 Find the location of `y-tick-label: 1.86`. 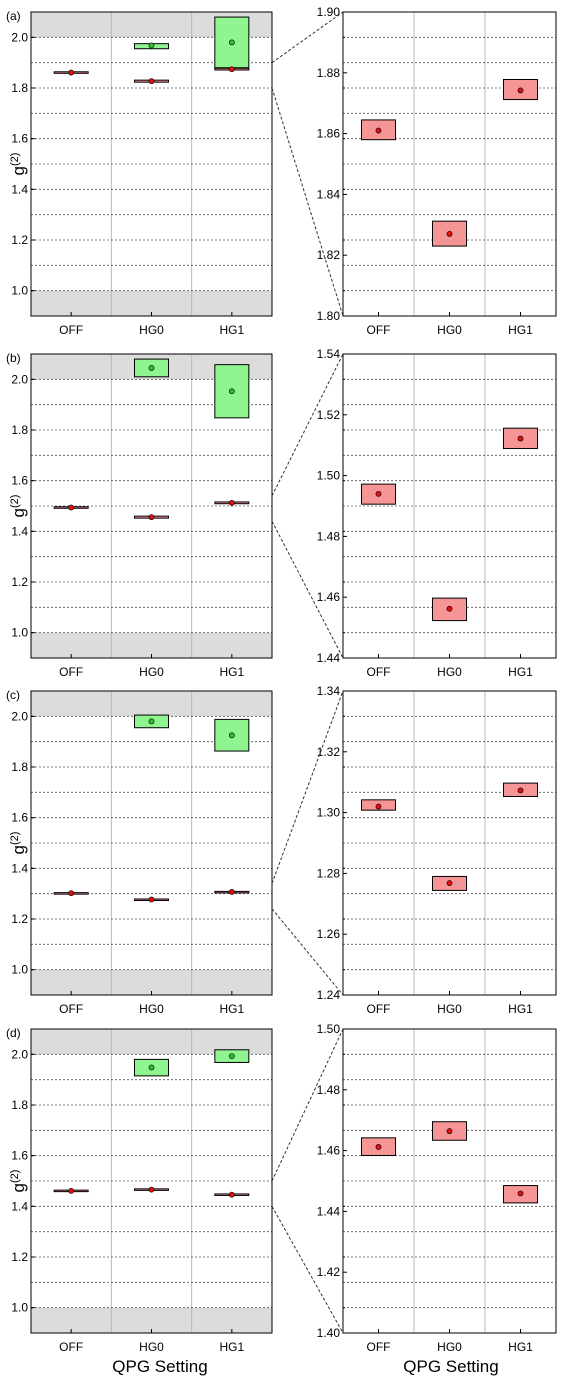

y-tick-label: 1.86 is located at coordinates (329, 134).